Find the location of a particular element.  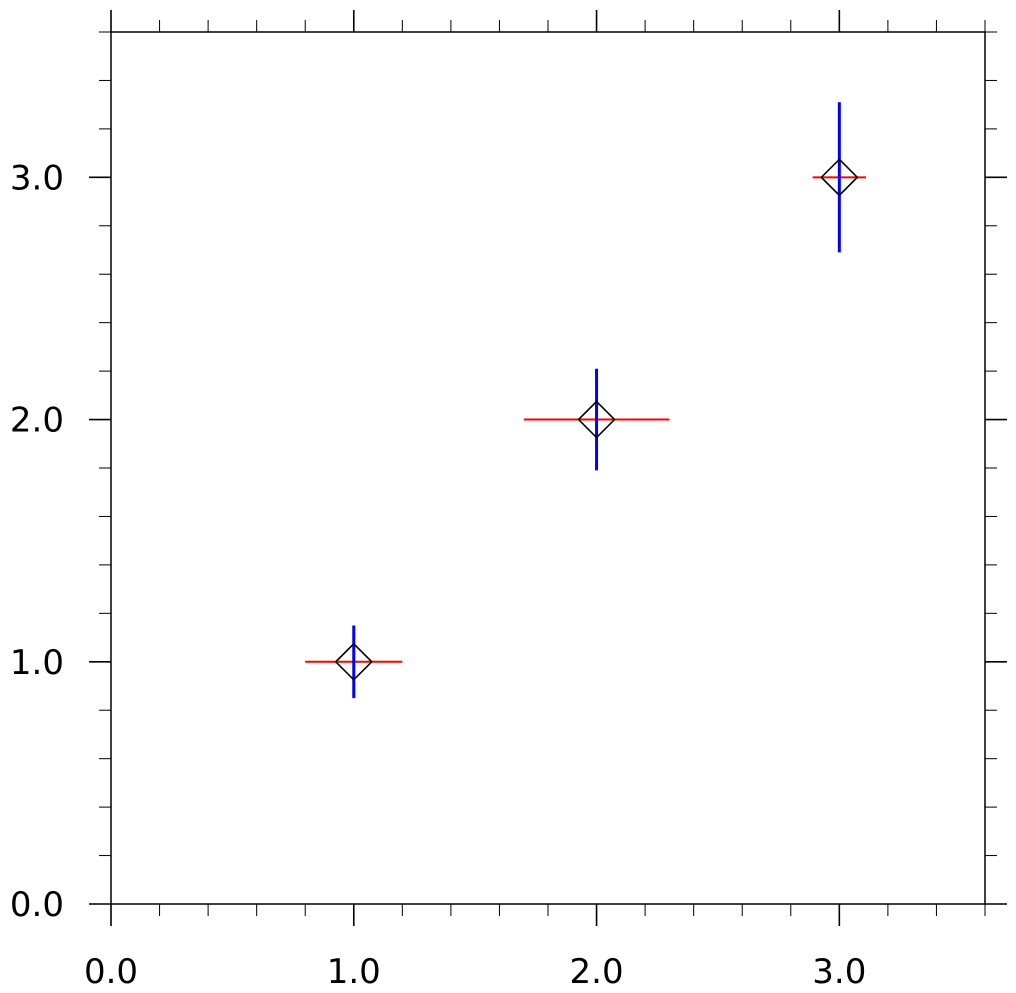

y-tick-label: 0.0 is located at coordinates (37, 905).